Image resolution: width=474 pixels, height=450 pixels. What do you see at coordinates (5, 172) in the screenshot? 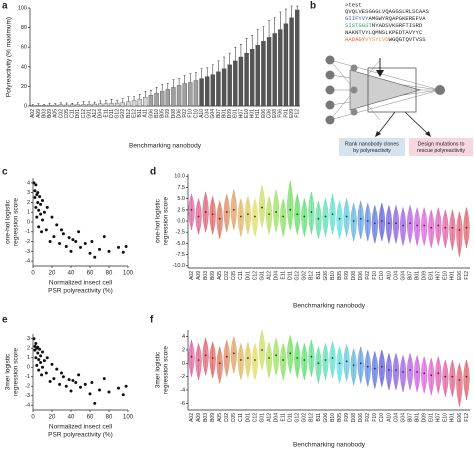
I see `panel-letter: c` at bounding box center [5, 172].